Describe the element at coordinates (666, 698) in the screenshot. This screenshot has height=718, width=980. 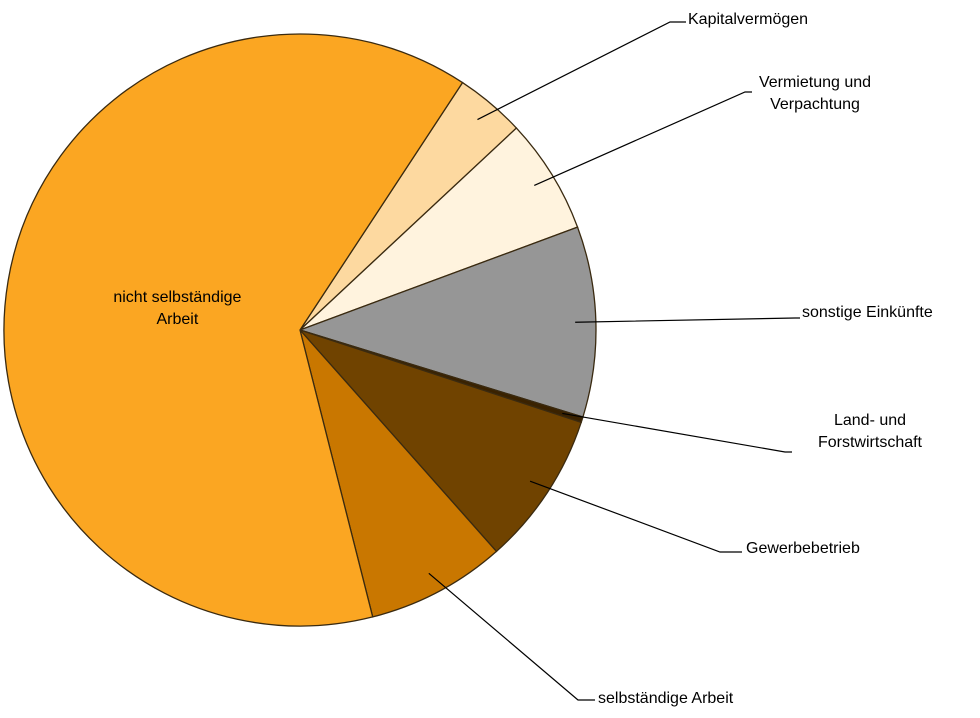
I see `slice-label: selbständige Arbeit` at that location.